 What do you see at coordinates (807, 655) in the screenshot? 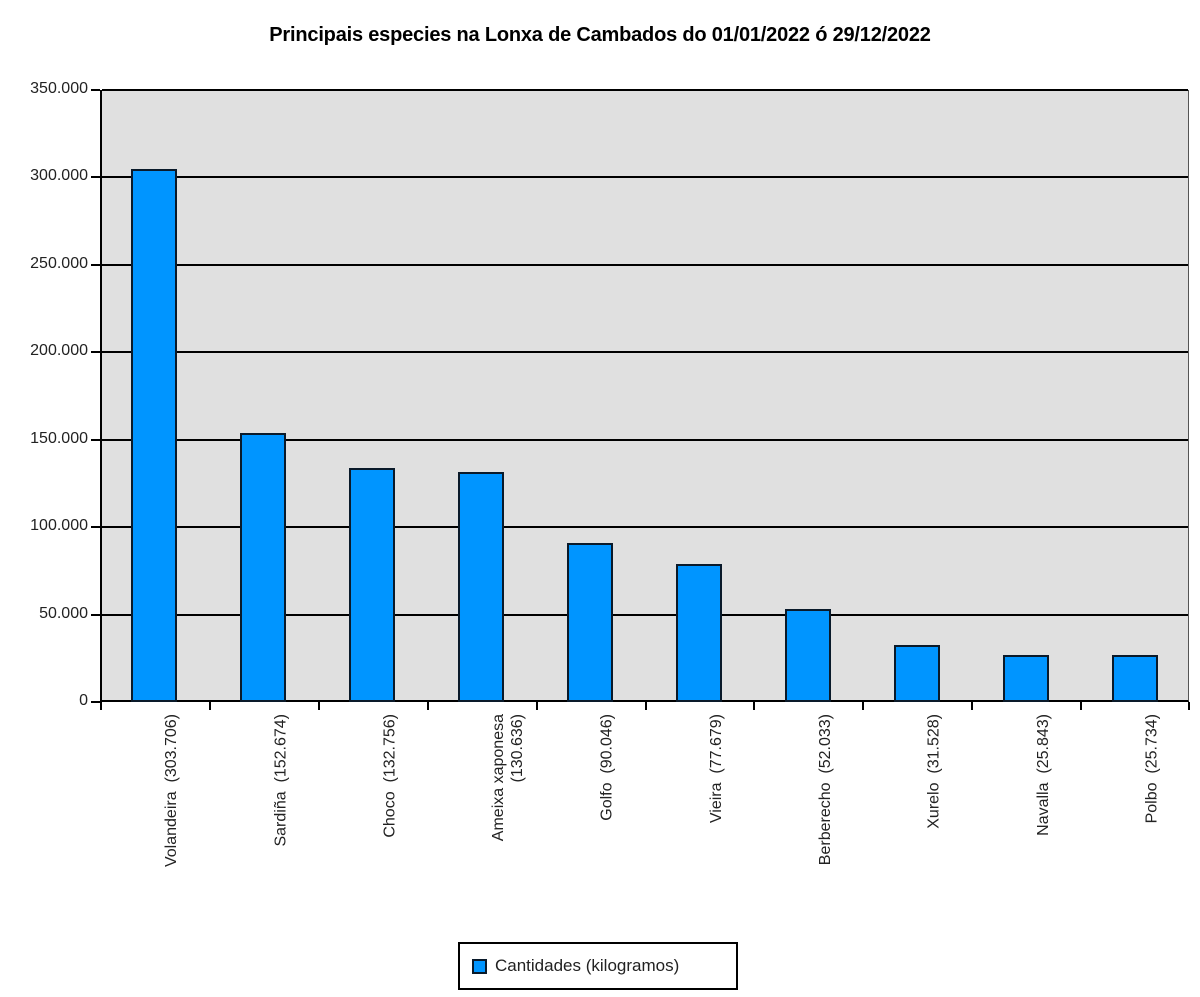
I see `bar-berberecho` at bounding box center [807, 655].